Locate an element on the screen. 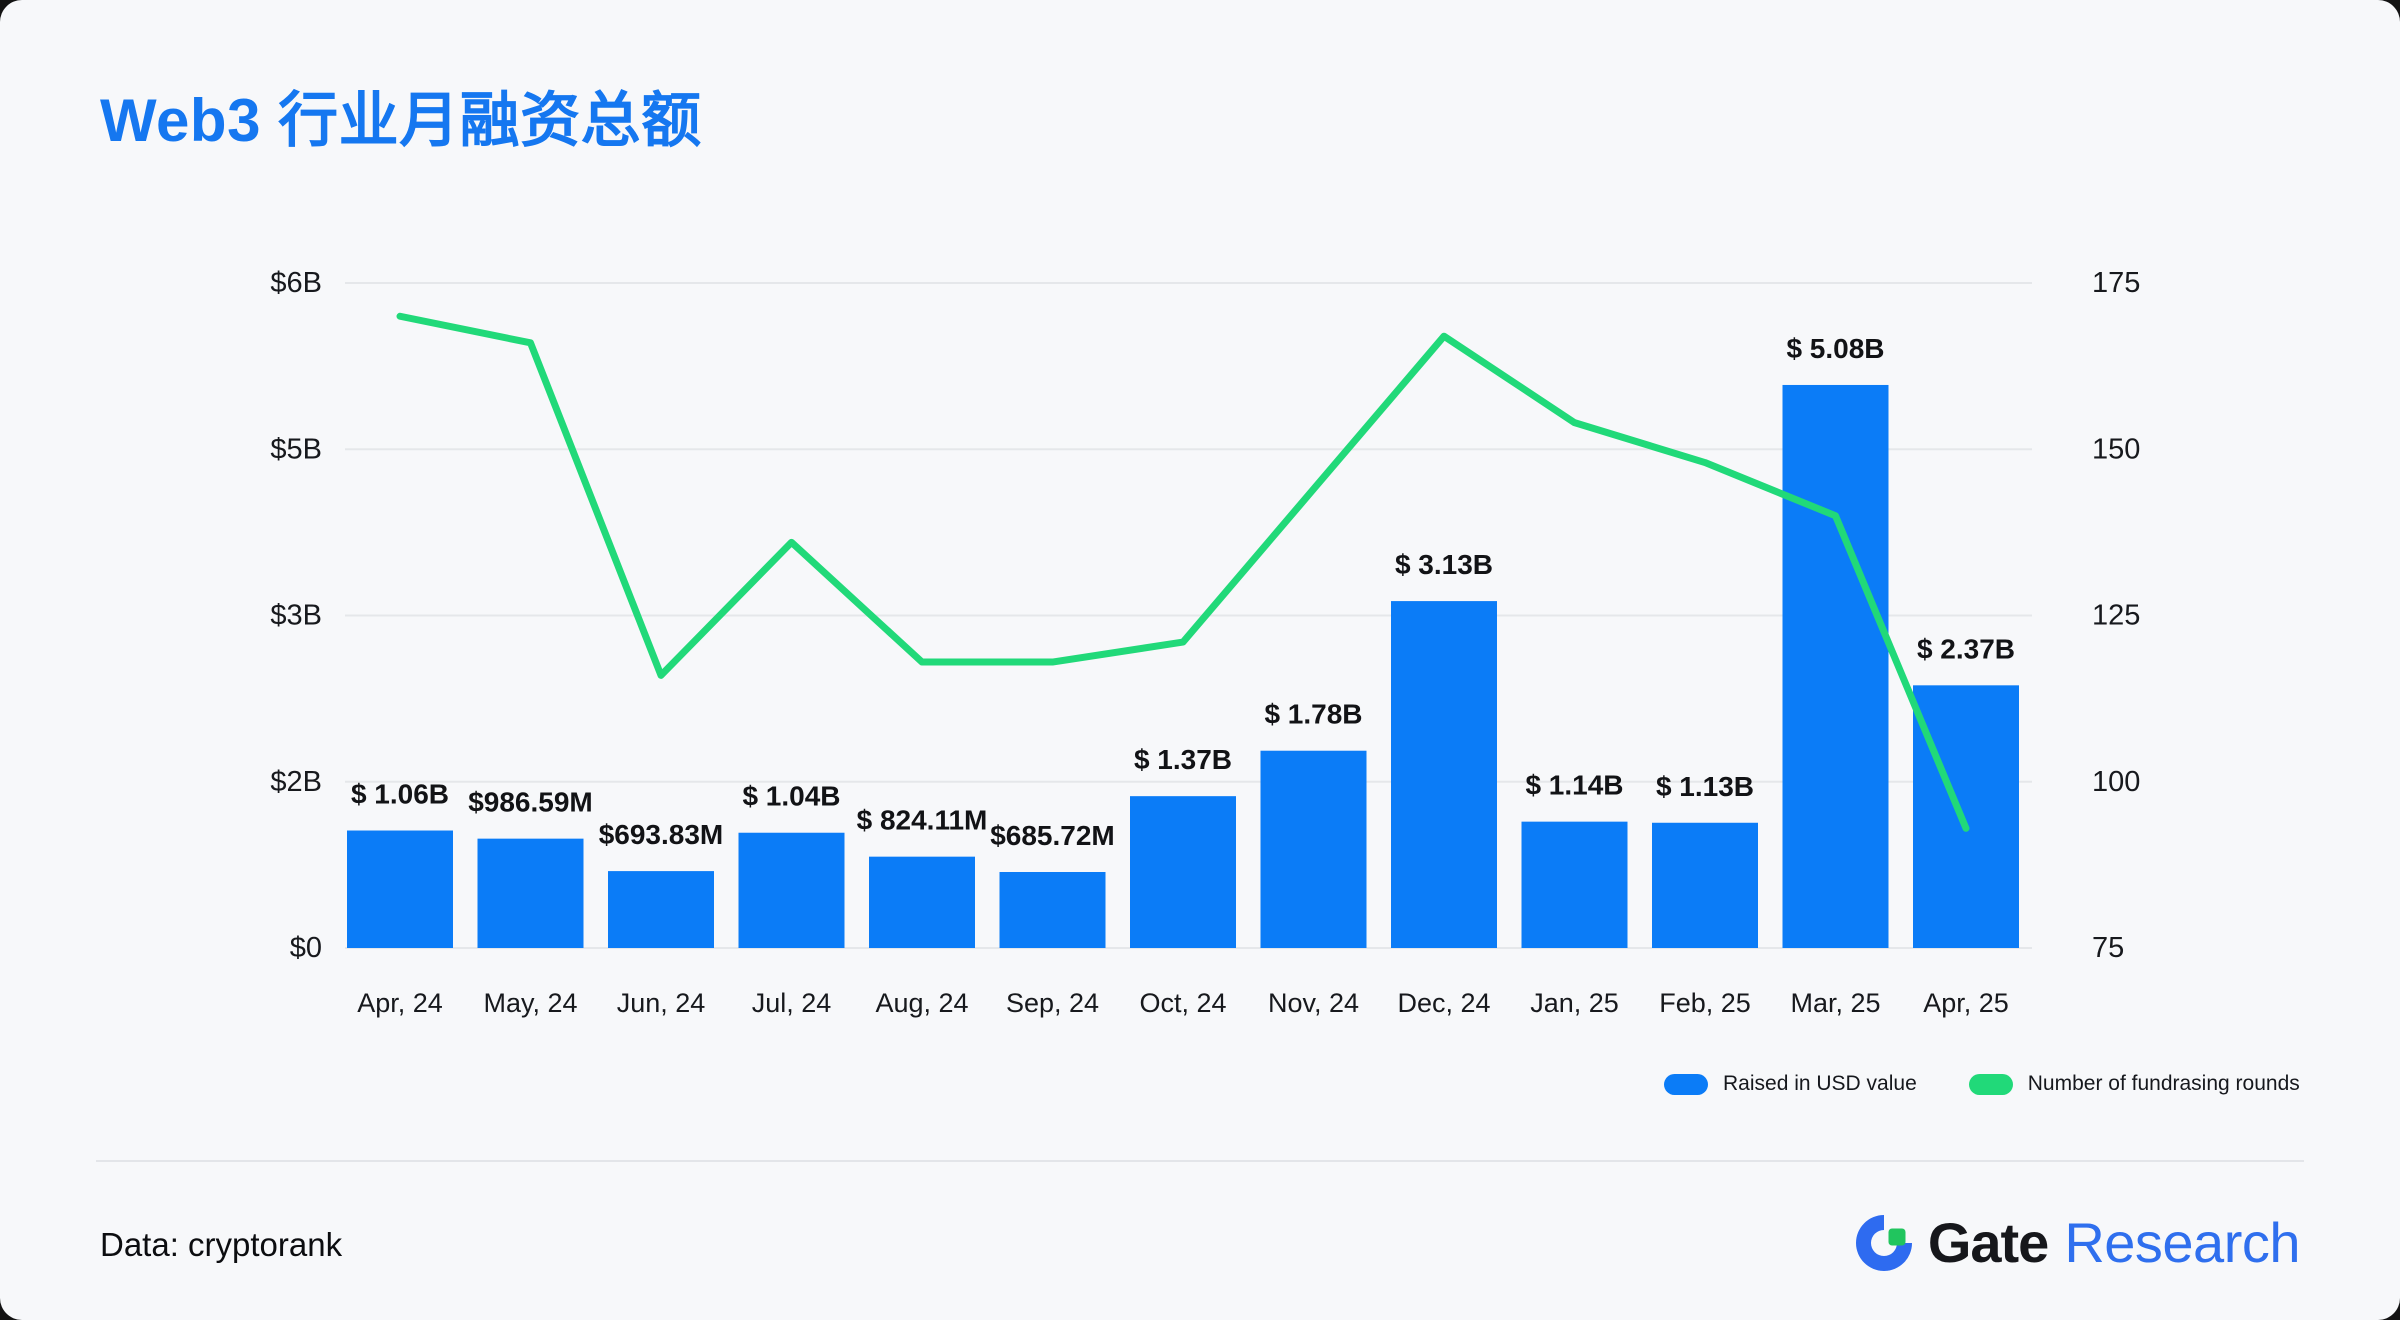 The height and width of the screenshot is (1320, 2400). bar-series-swatch-icon is located at coordinates (1686, 1084).